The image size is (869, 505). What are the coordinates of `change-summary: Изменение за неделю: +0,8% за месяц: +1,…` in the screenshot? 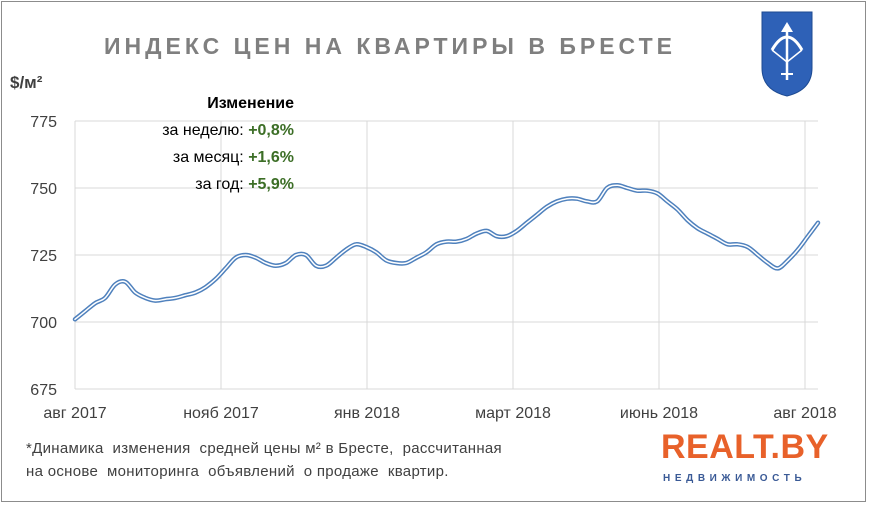 It's located at (228, 144).